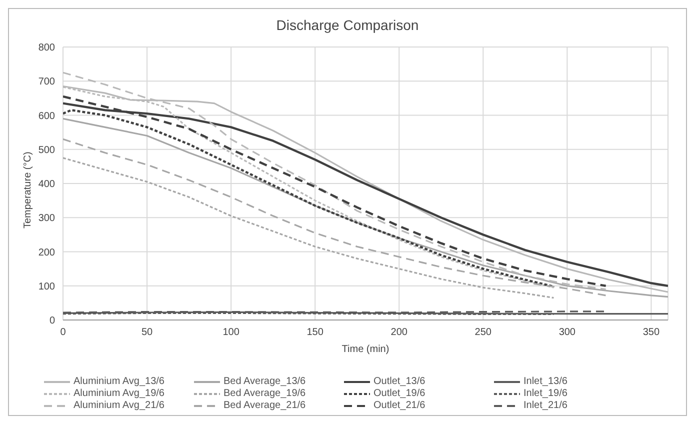 Image resolution: width=695 pixels, height=424 pixels. What do you see at coordinates (47, 150) in the screenshot?
I see `y-tick-label: 500` at bounding box center [47, 150].